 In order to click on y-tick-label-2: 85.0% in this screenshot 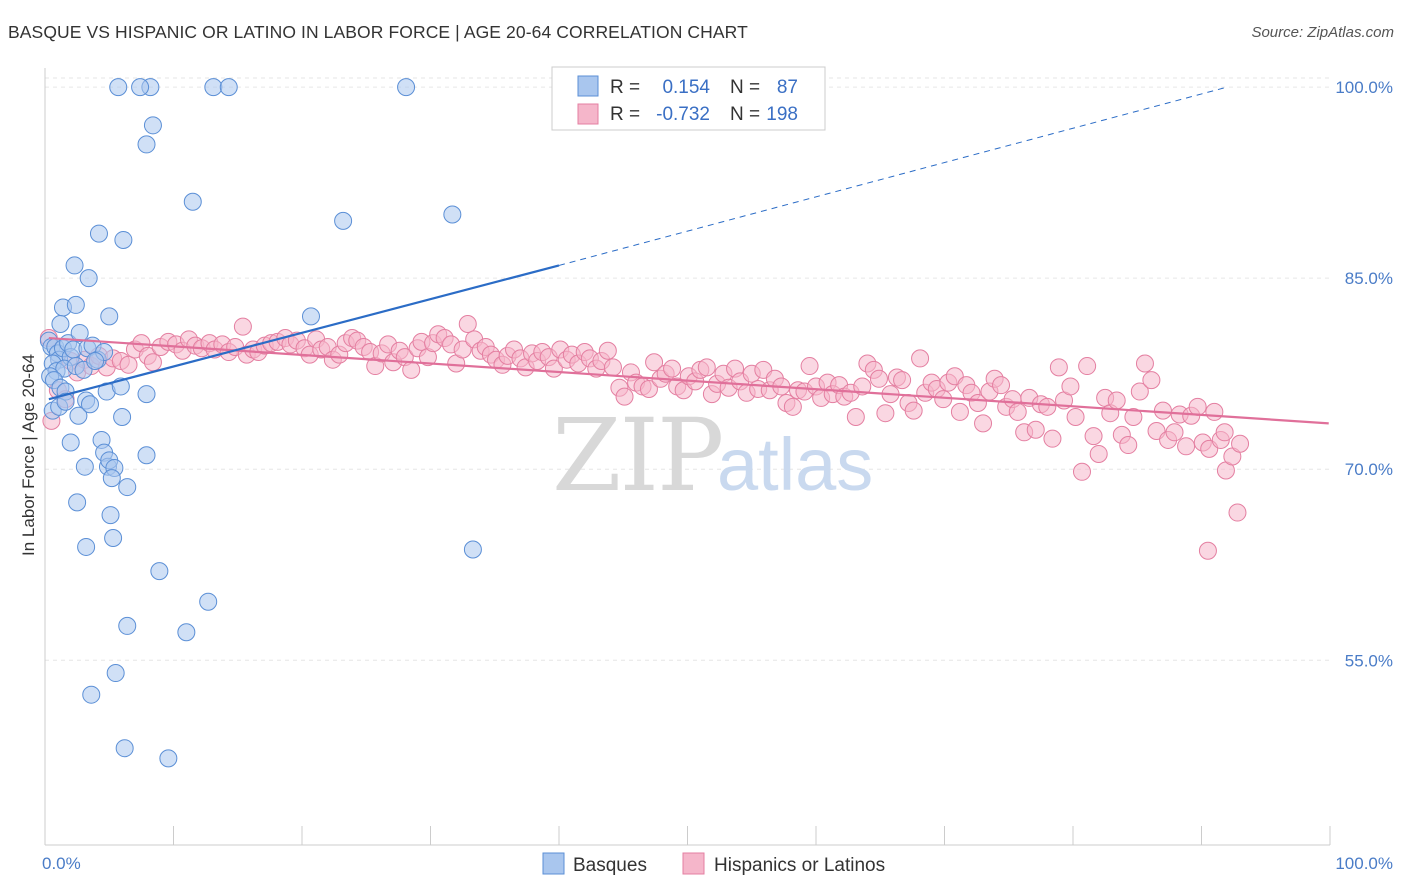, I will do `click(1369, 278)`.